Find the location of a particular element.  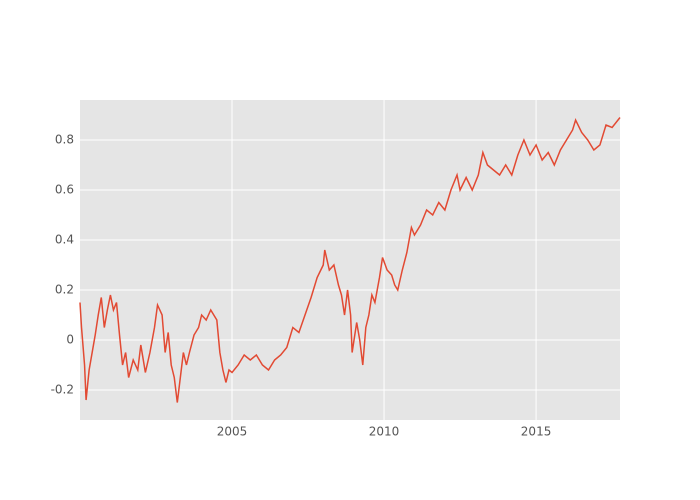

y-tick-label: -0.2 is located at coordinates (62, 390).